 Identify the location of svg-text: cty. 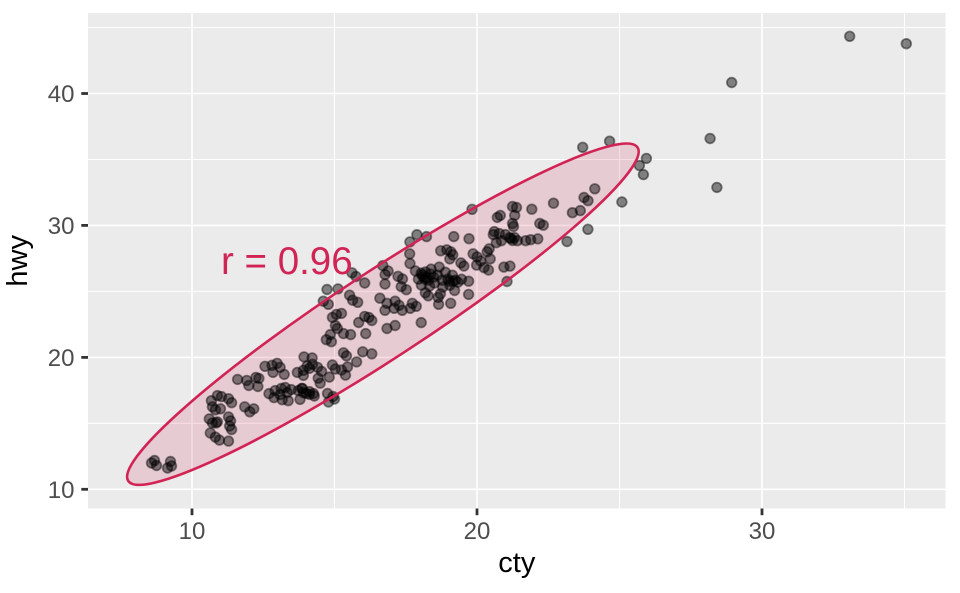
(517, 563).